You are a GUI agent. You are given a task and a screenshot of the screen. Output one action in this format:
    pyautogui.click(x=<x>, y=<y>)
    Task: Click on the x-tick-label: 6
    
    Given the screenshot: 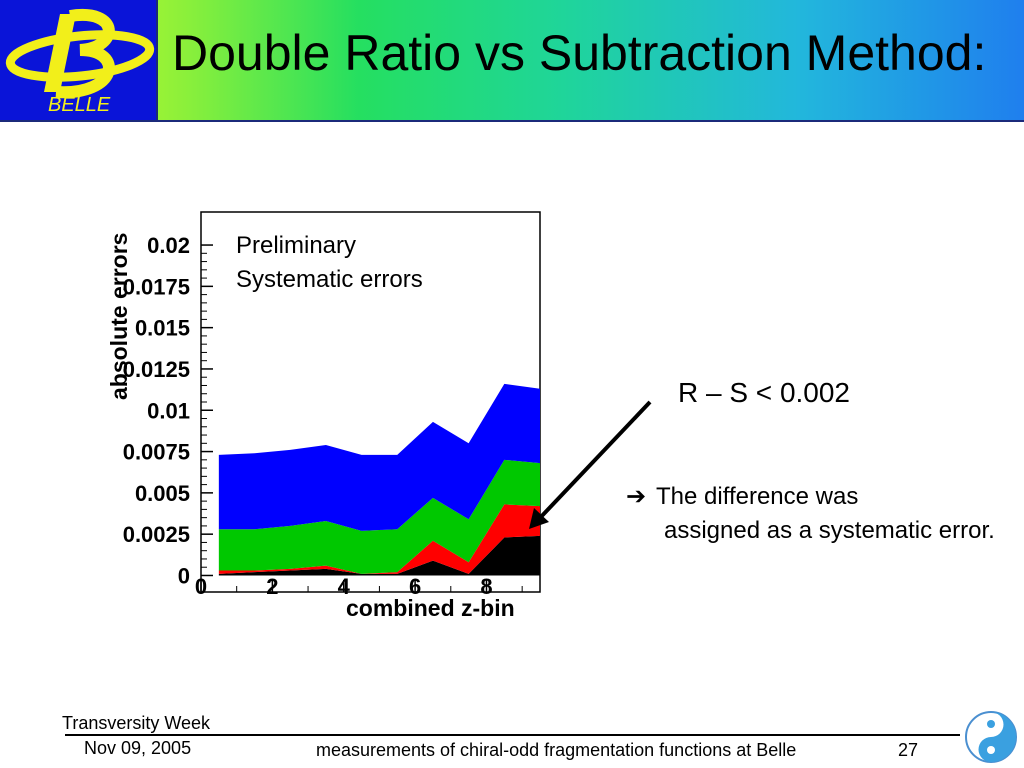 What is the action you would take?
    pyautogui.click(x=415, y=586)
    